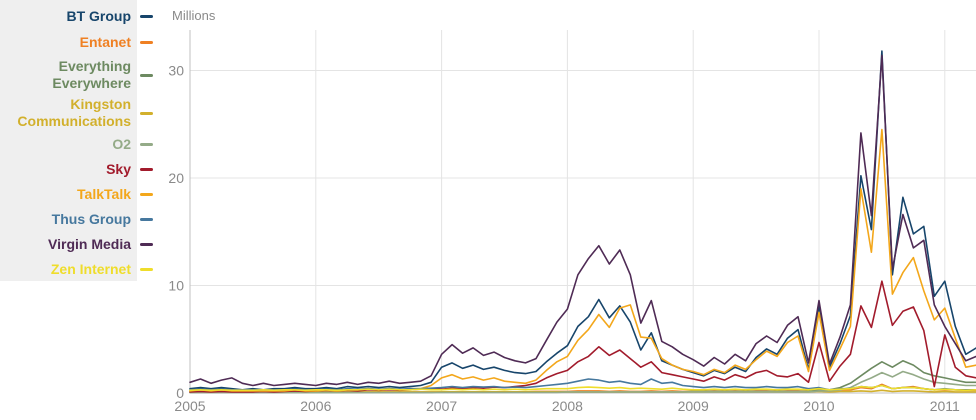  I want to click on legend-item-kingston-communications: Kingston Communications, so click(80, 113).